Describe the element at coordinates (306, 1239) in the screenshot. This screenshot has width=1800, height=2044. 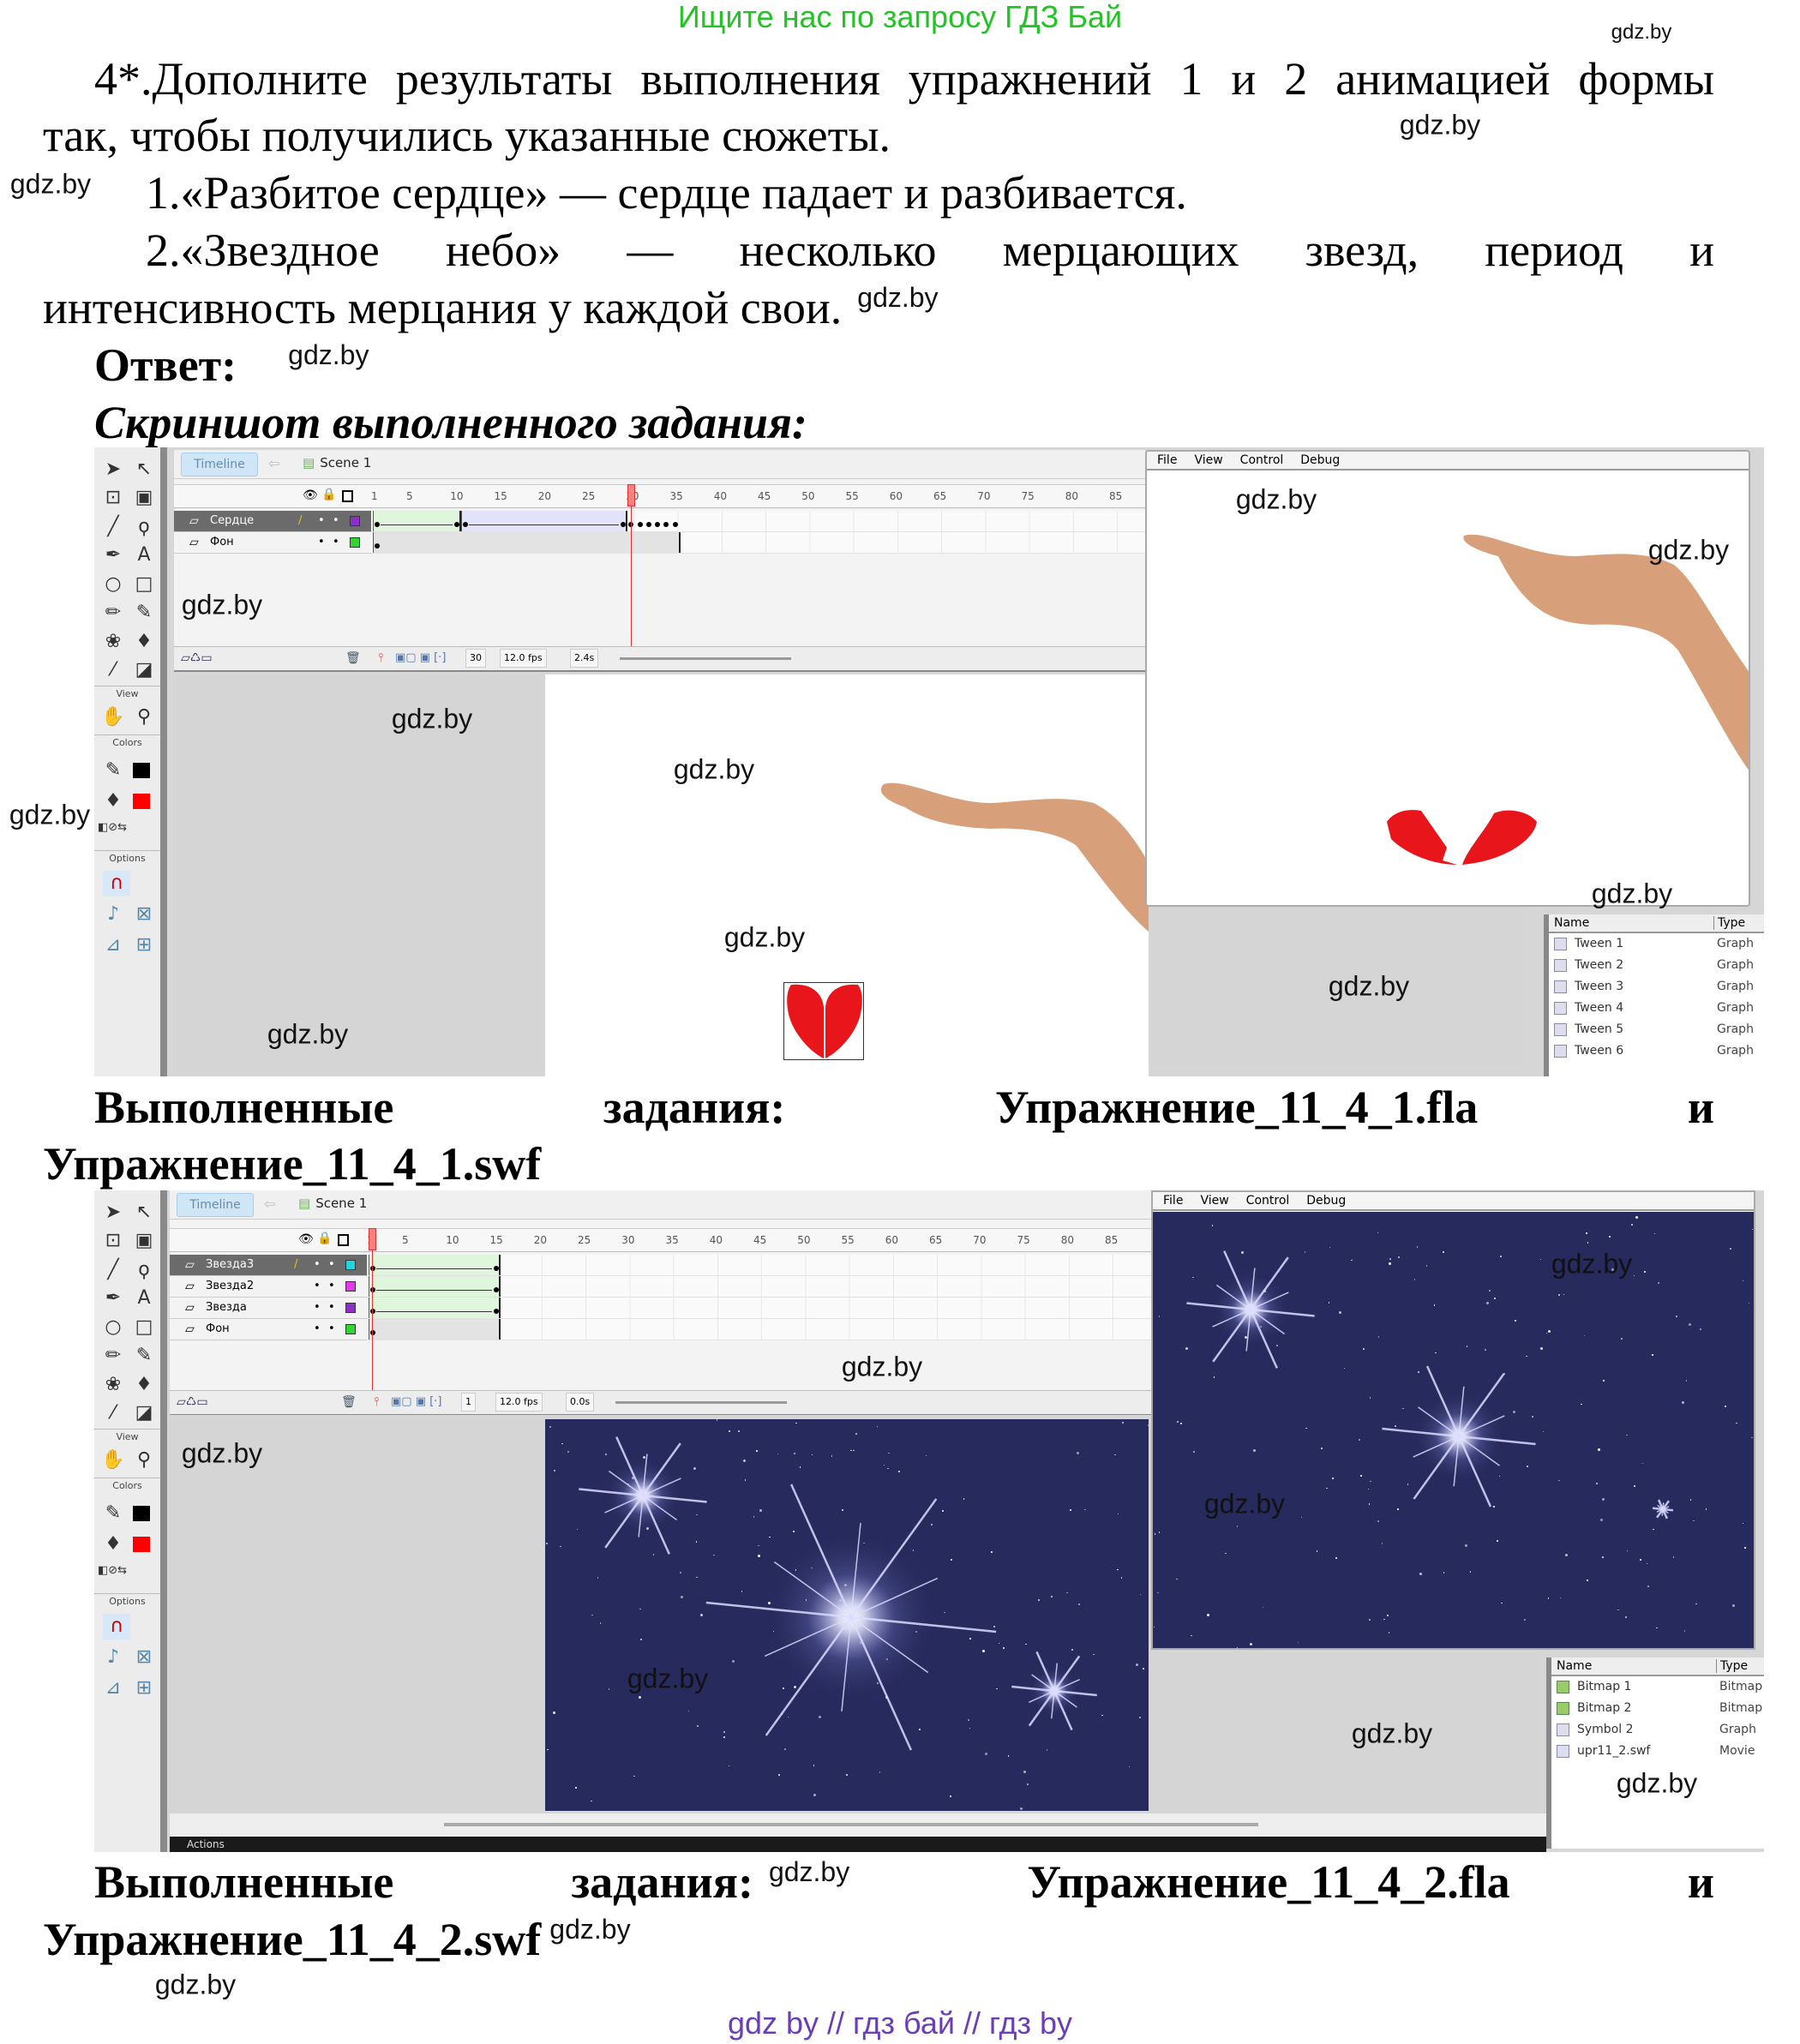
I see `eye-icon: 👁` at that location.